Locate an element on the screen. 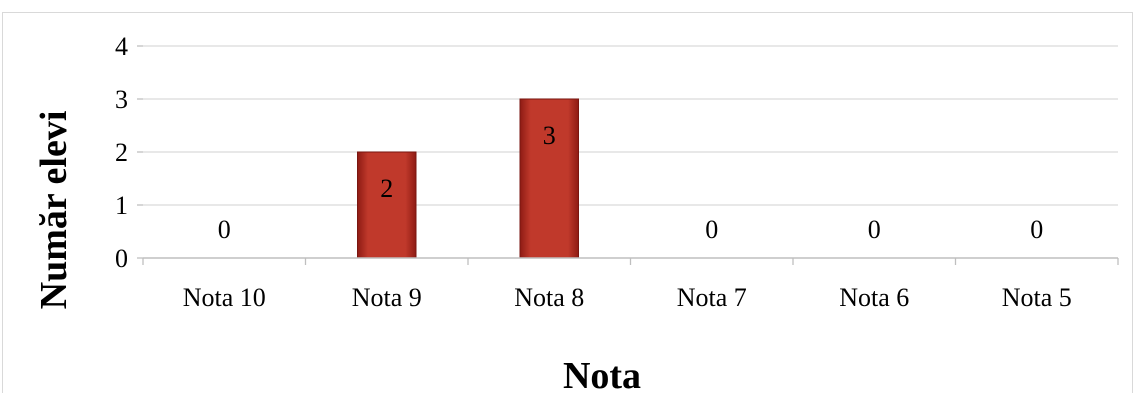  x-tick-label: Nota 9 is located at coordinates (387, 297).